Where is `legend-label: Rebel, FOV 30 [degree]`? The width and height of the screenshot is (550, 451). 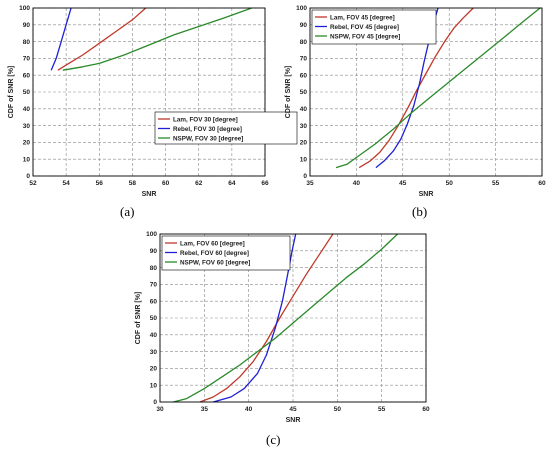
legend-label: Rebel, FOV 30 [degree] is located at coordinates (207, 129).